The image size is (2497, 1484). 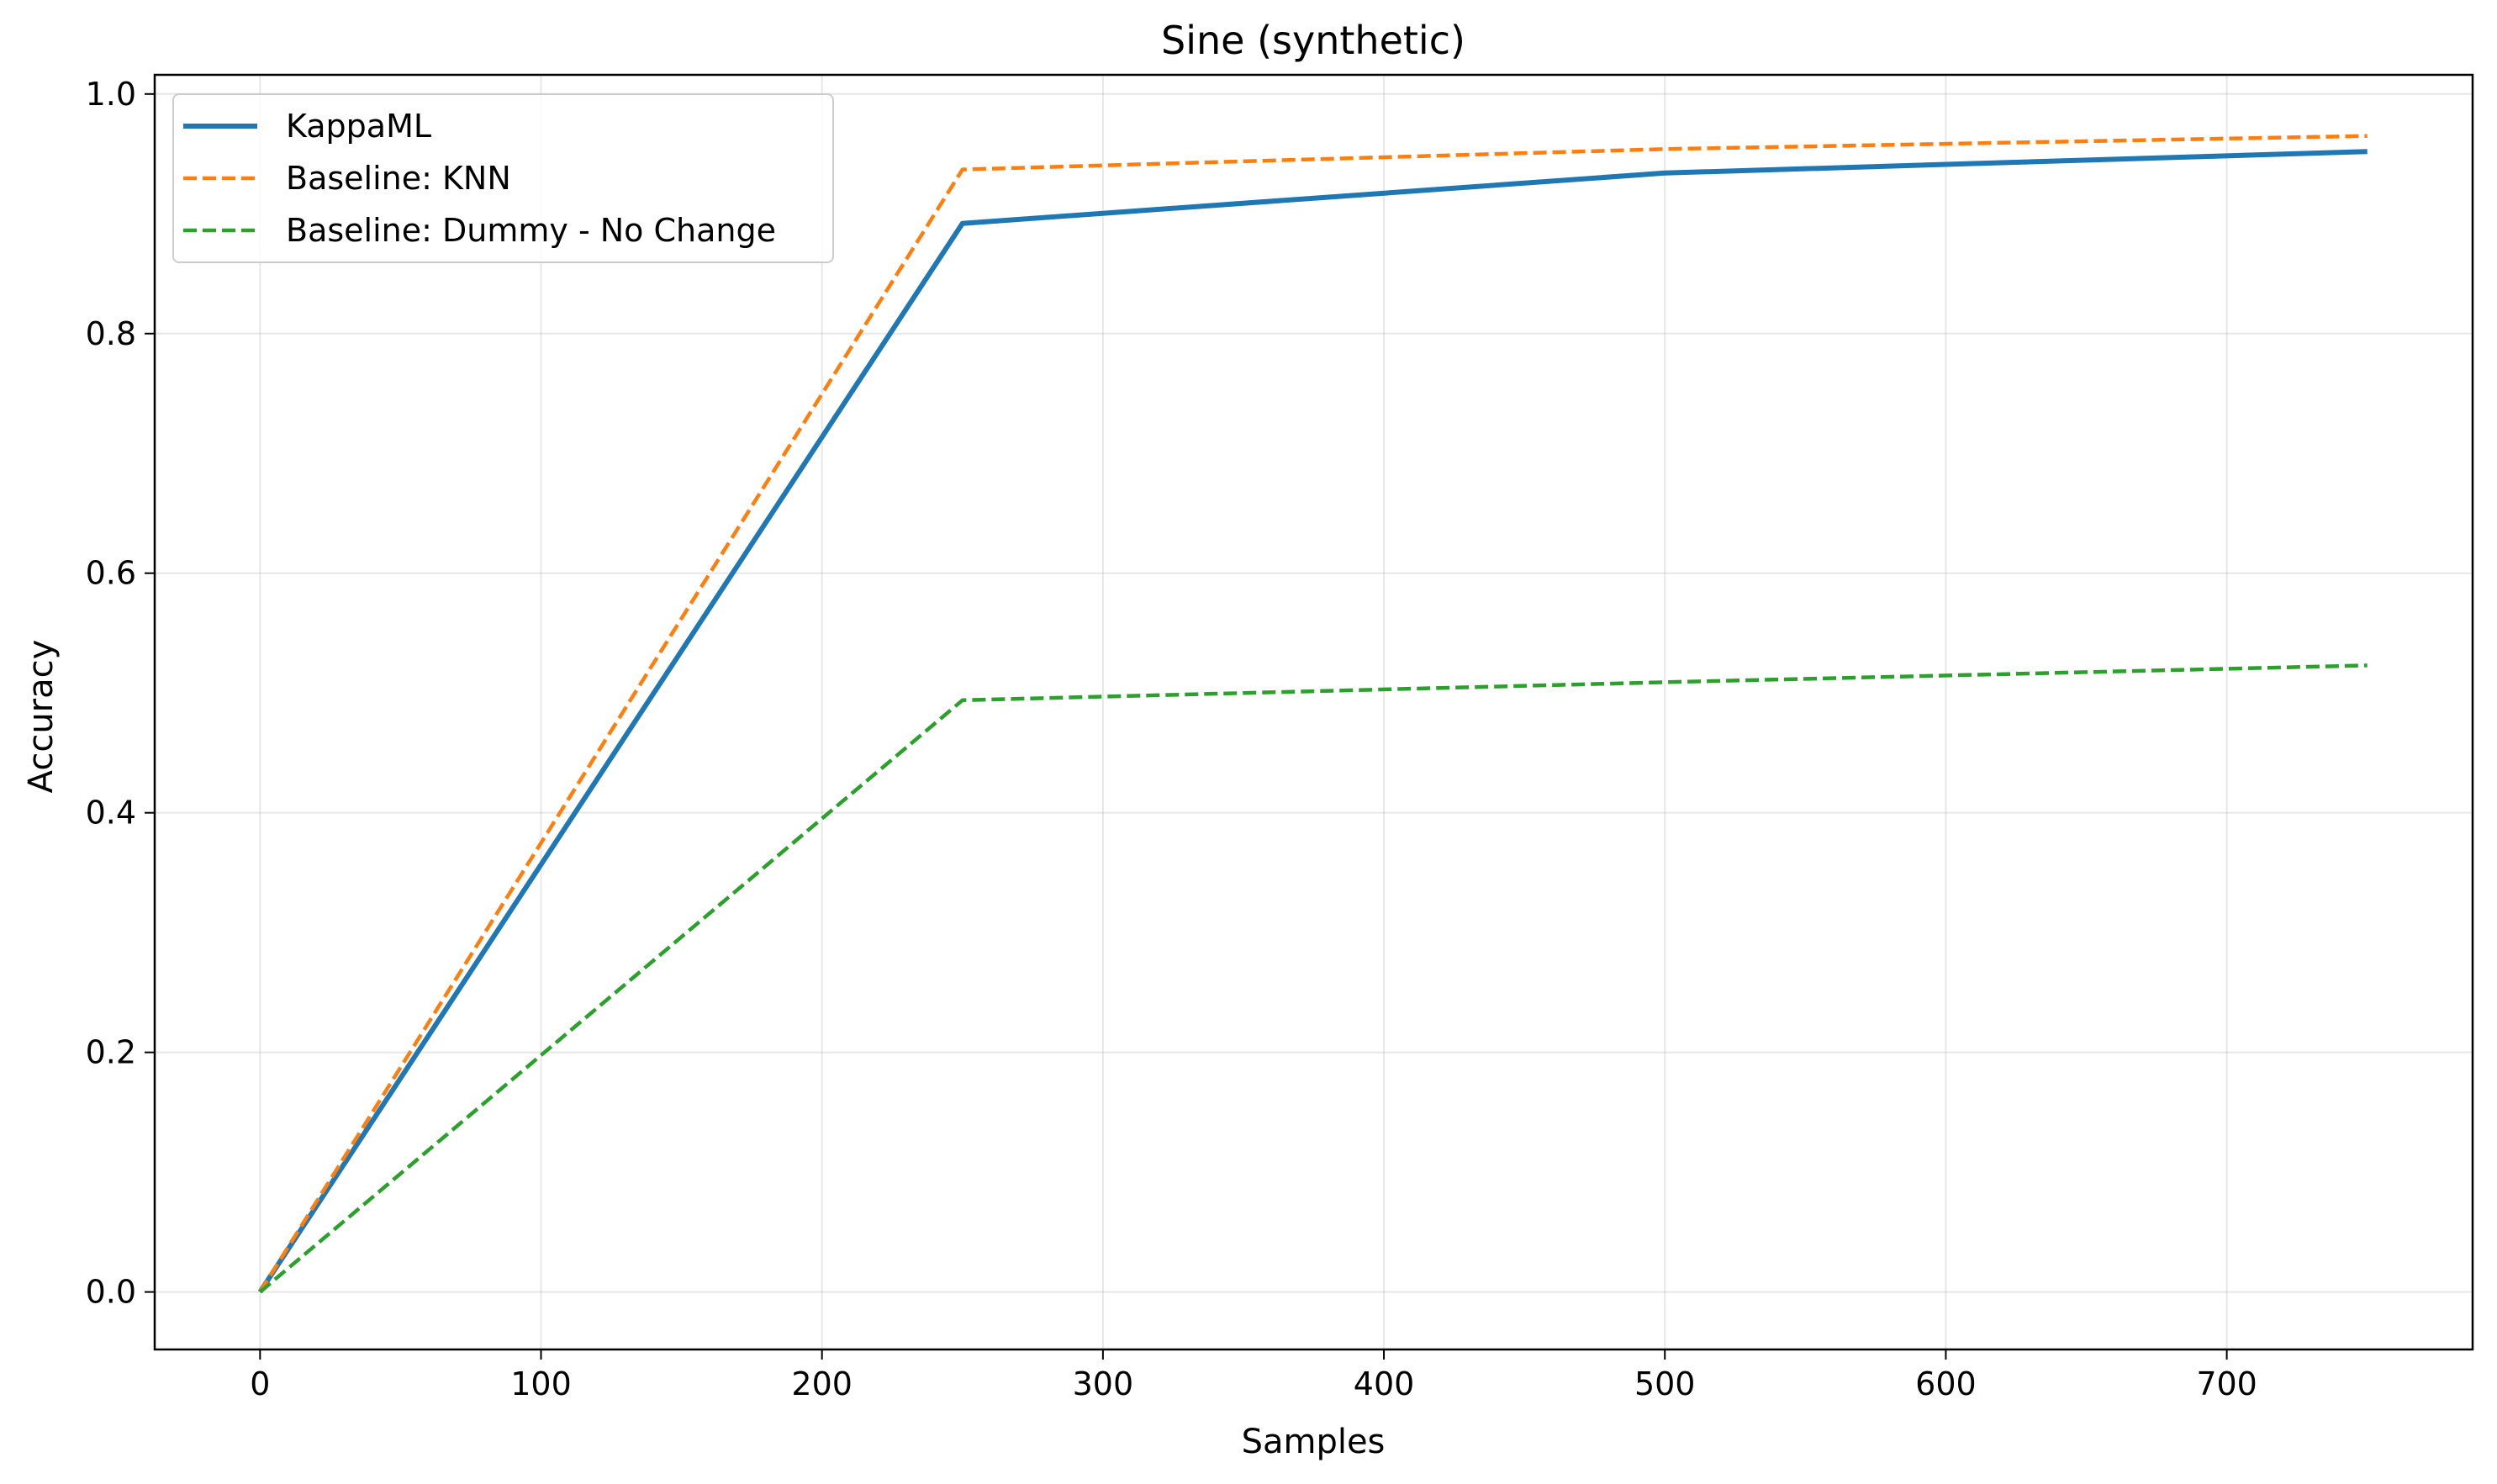 What do you see at coordinates (1314, 1442) in the screenshot?
I see `x-axis-label: Samples` at bounding box center [1314, 1442].